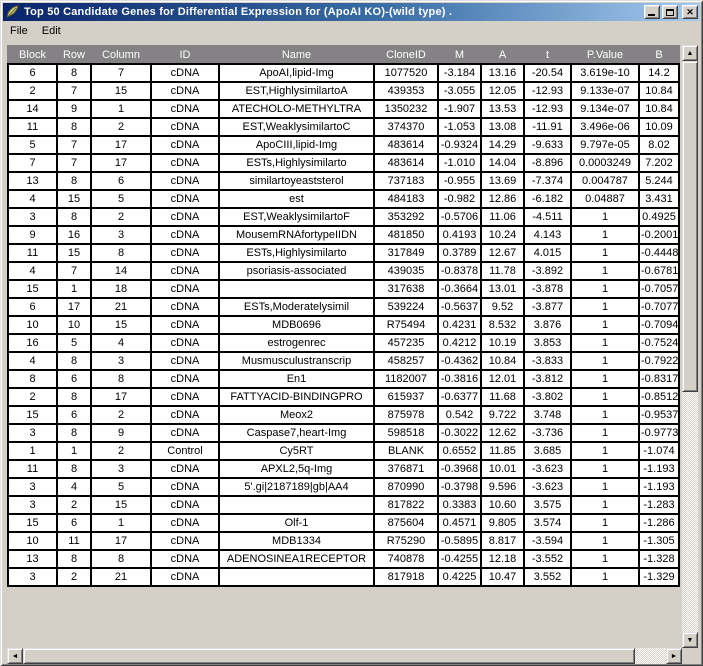  Describe the element at coordinates (185, 451) in the screenshot. I see `table-cell: Control` at that location.